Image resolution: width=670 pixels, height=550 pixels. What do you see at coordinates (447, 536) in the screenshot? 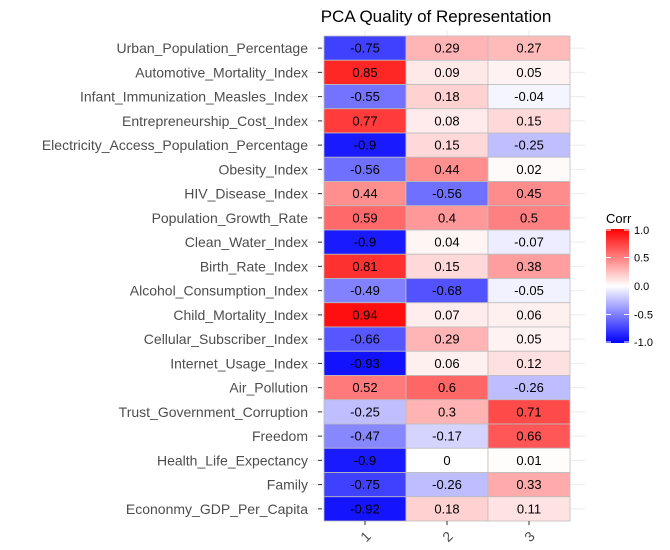
I see `column-label: 2` at bounding box center [447, 536].